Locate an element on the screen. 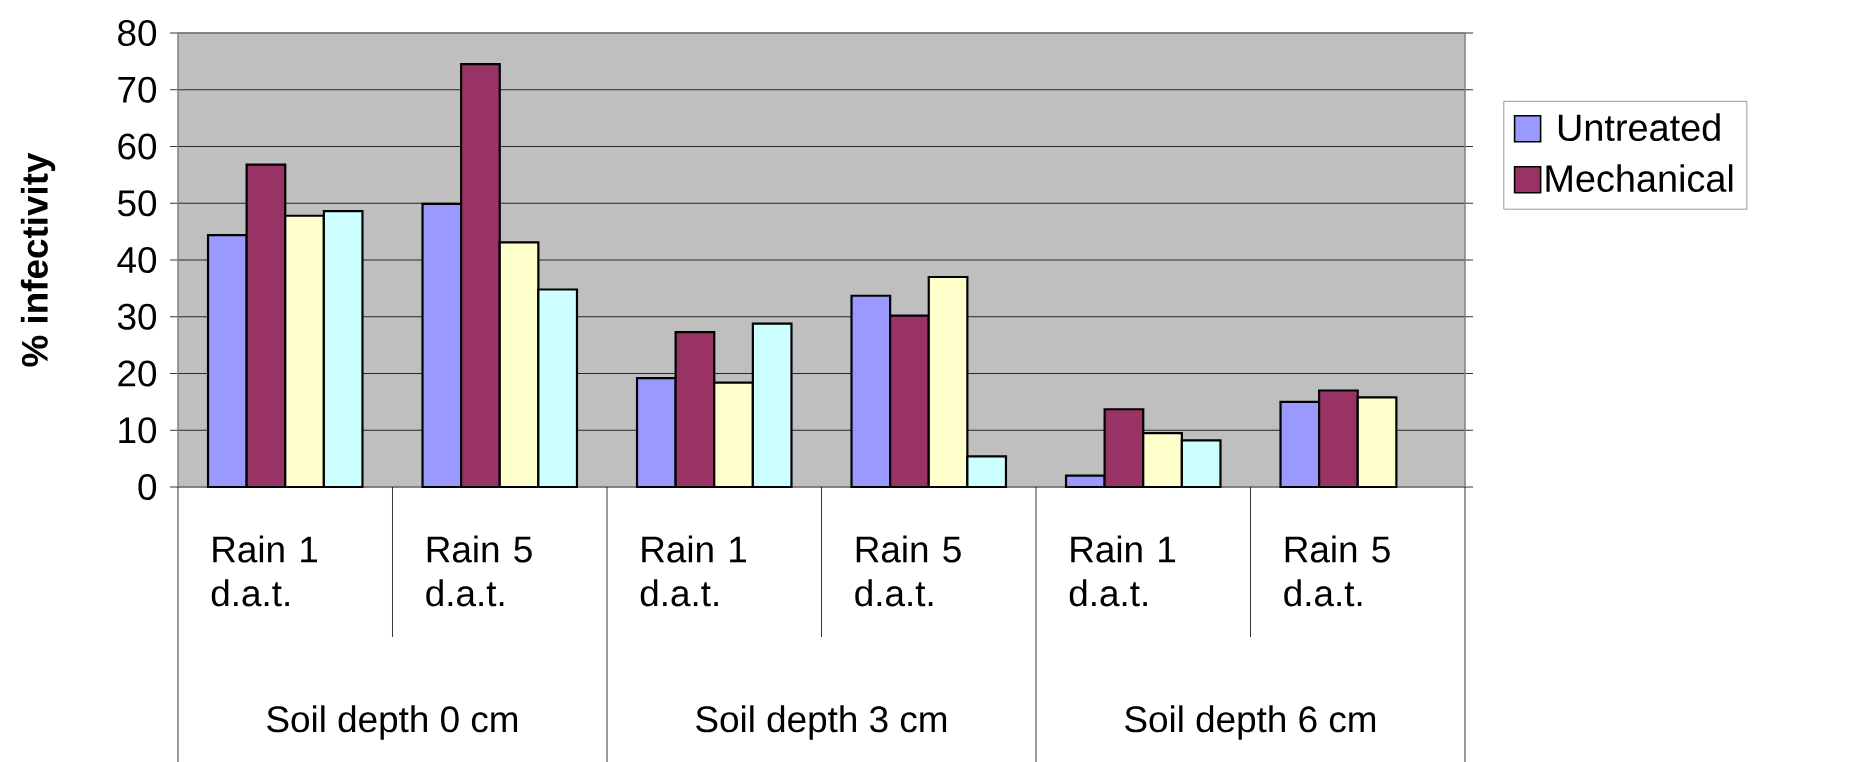 Image resolution: width=1851 pixels, height=762 pixels. text: Soil depth 6 cm is located at coordinates (1250, 722).